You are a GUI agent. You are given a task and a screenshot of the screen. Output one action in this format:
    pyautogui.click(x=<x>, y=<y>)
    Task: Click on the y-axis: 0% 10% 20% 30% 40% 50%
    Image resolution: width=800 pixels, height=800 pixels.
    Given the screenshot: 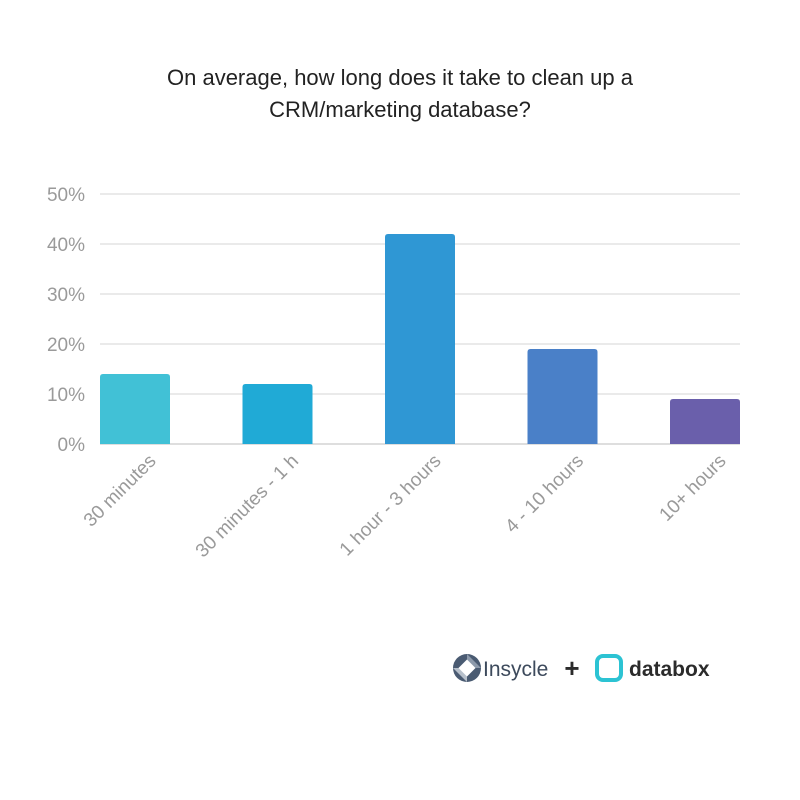 What is the action you would take?
    pyautogui.click(x=66, y=320)
    